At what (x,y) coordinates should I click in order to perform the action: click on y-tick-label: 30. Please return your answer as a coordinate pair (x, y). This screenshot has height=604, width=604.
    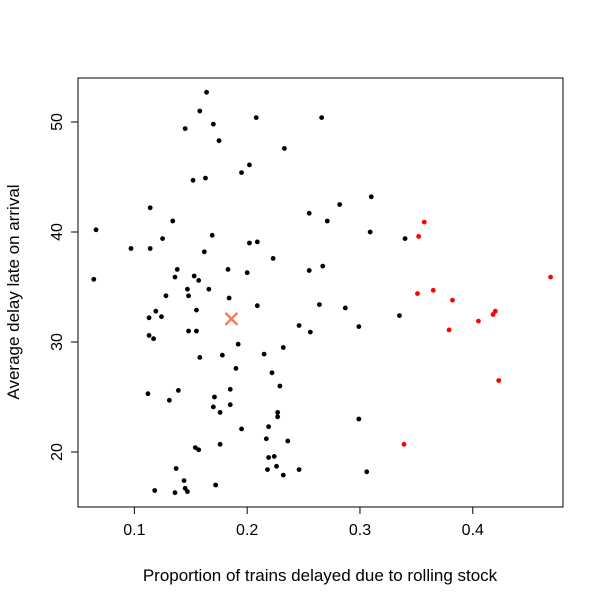
    Looking at the image, I should click on (57, 342).